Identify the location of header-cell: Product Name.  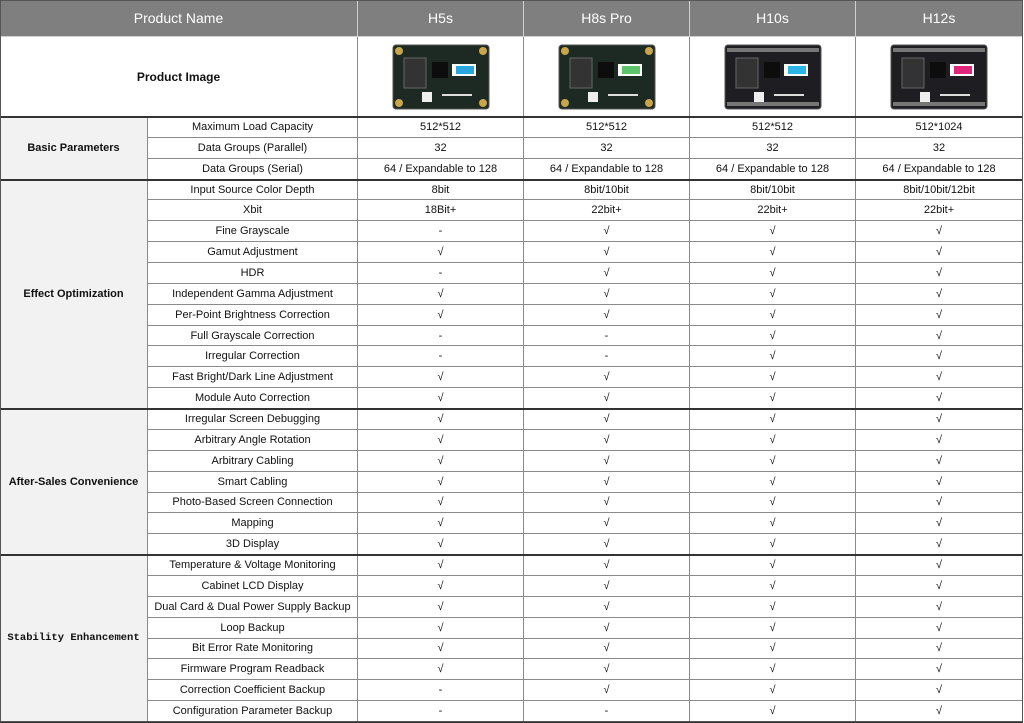
(179, 18).